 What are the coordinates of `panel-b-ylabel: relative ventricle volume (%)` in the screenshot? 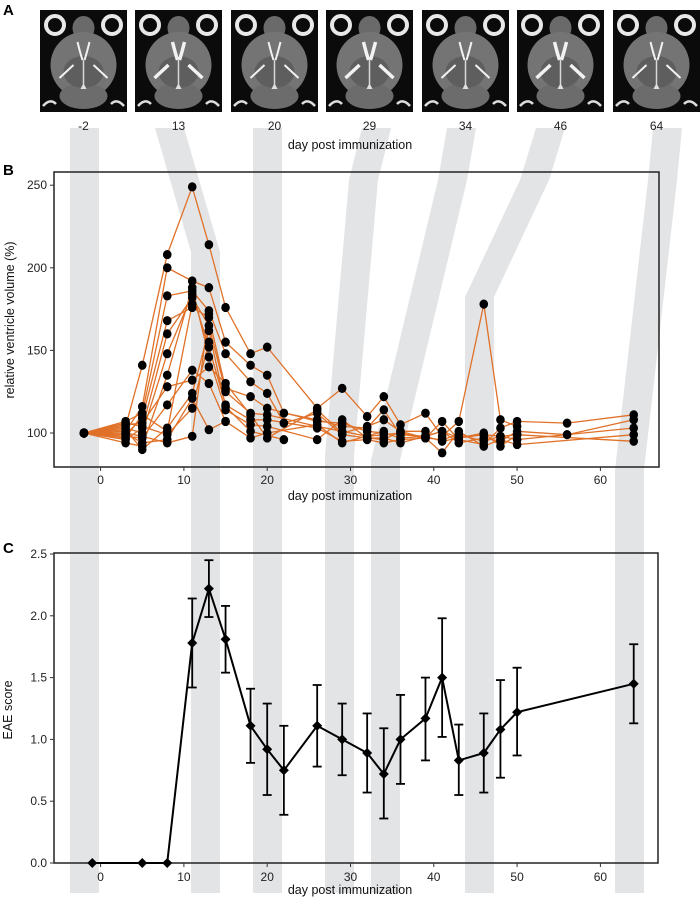 It's located at (10, 320).